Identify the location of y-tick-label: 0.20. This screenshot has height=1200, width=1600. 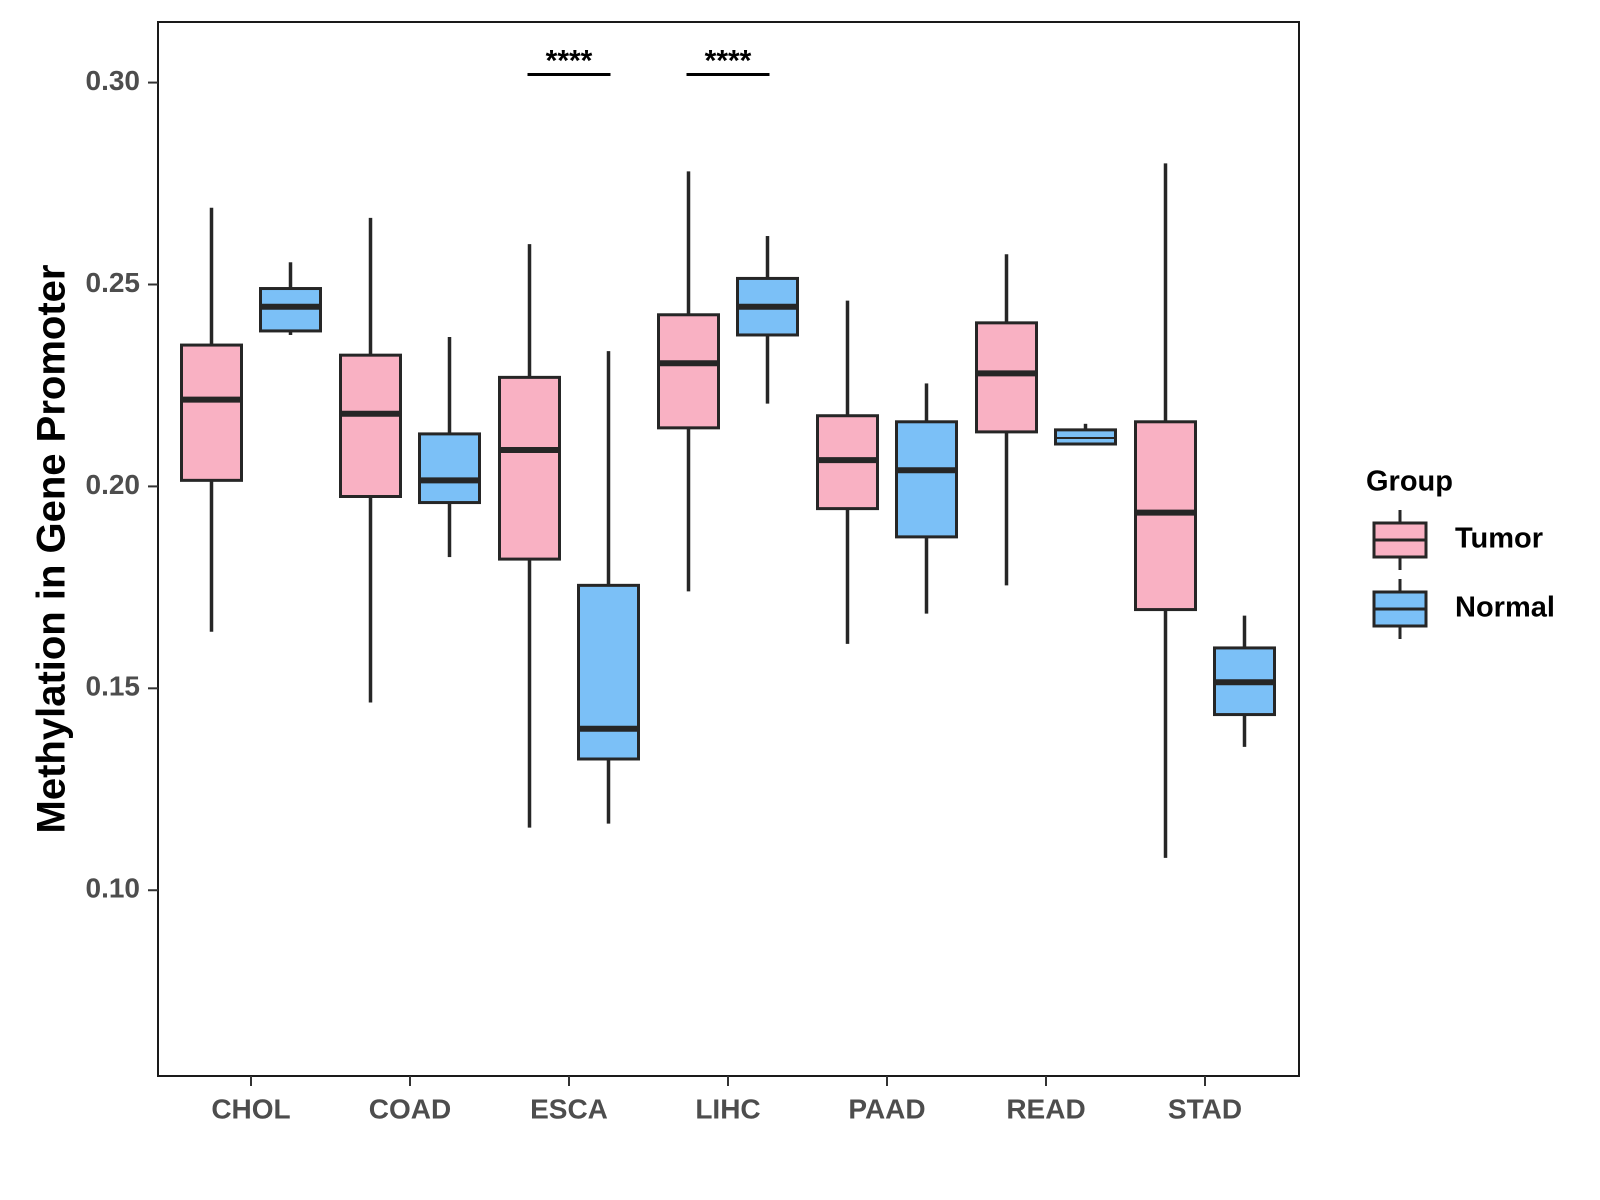
(113, 484).